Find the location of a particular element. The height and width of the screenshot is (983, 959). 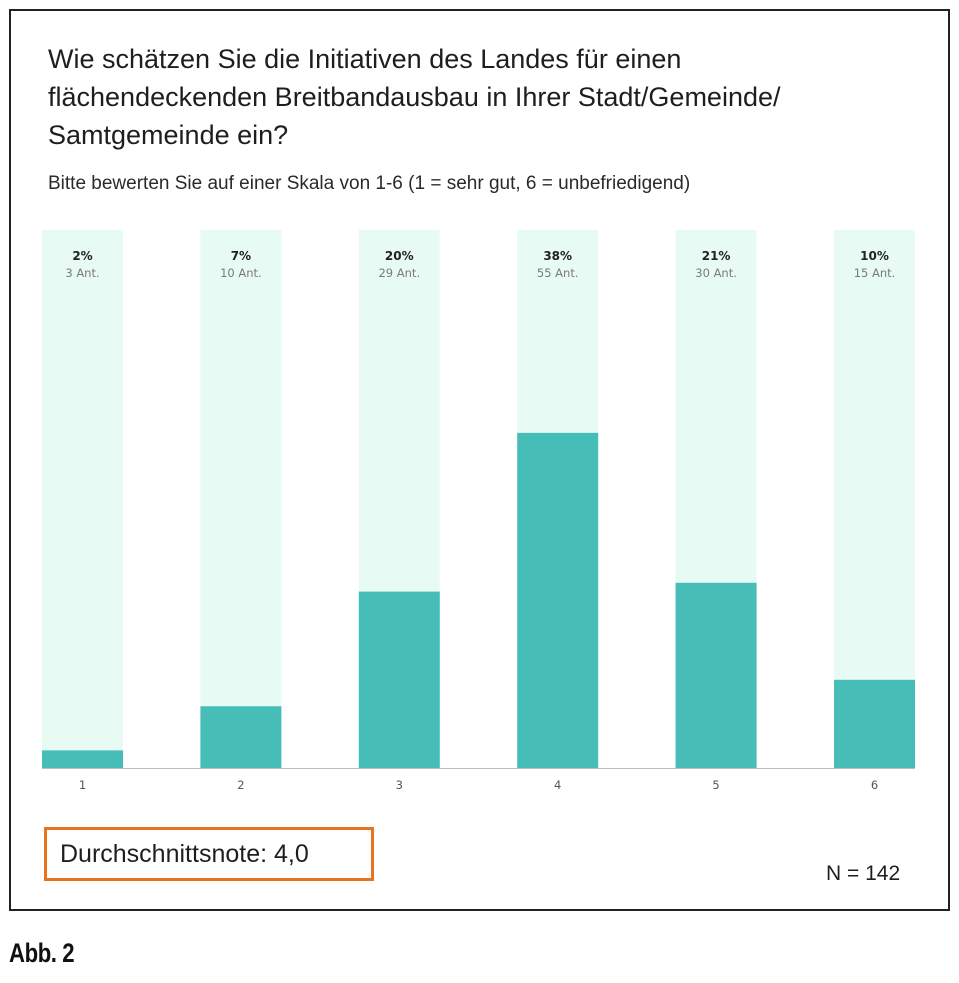

x-tick-label: 1 is located at coordinates (82, 785).